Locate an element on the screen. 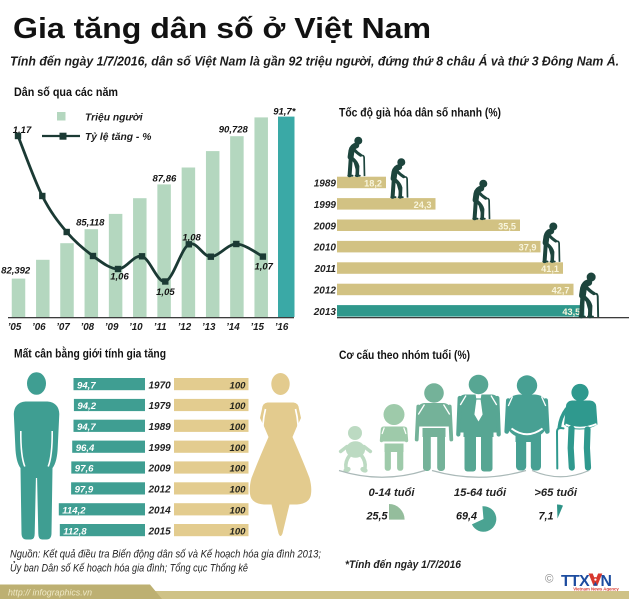  svg-text:Tốc độ già hóa dân số nhanh (%: Tốc độ già hóa dân số nhanh (%) is located at coordinates (420, 113).